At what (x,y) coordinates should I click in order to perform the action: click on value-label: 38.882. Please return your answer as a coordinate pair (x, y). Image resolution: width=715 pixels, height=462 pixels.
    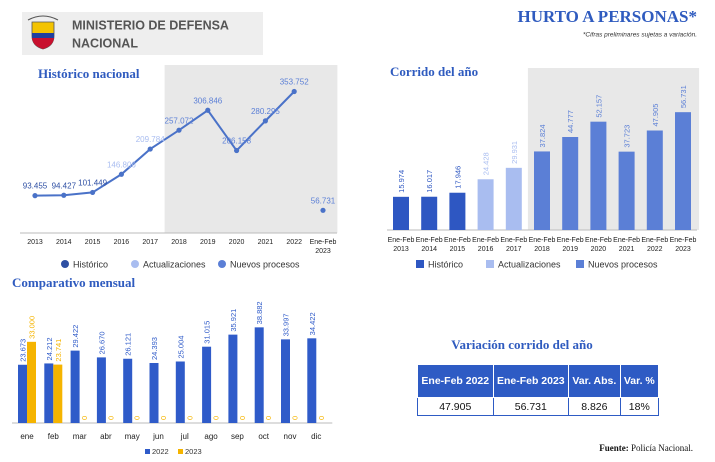
    Looking at the image, I should click on (259, 312).